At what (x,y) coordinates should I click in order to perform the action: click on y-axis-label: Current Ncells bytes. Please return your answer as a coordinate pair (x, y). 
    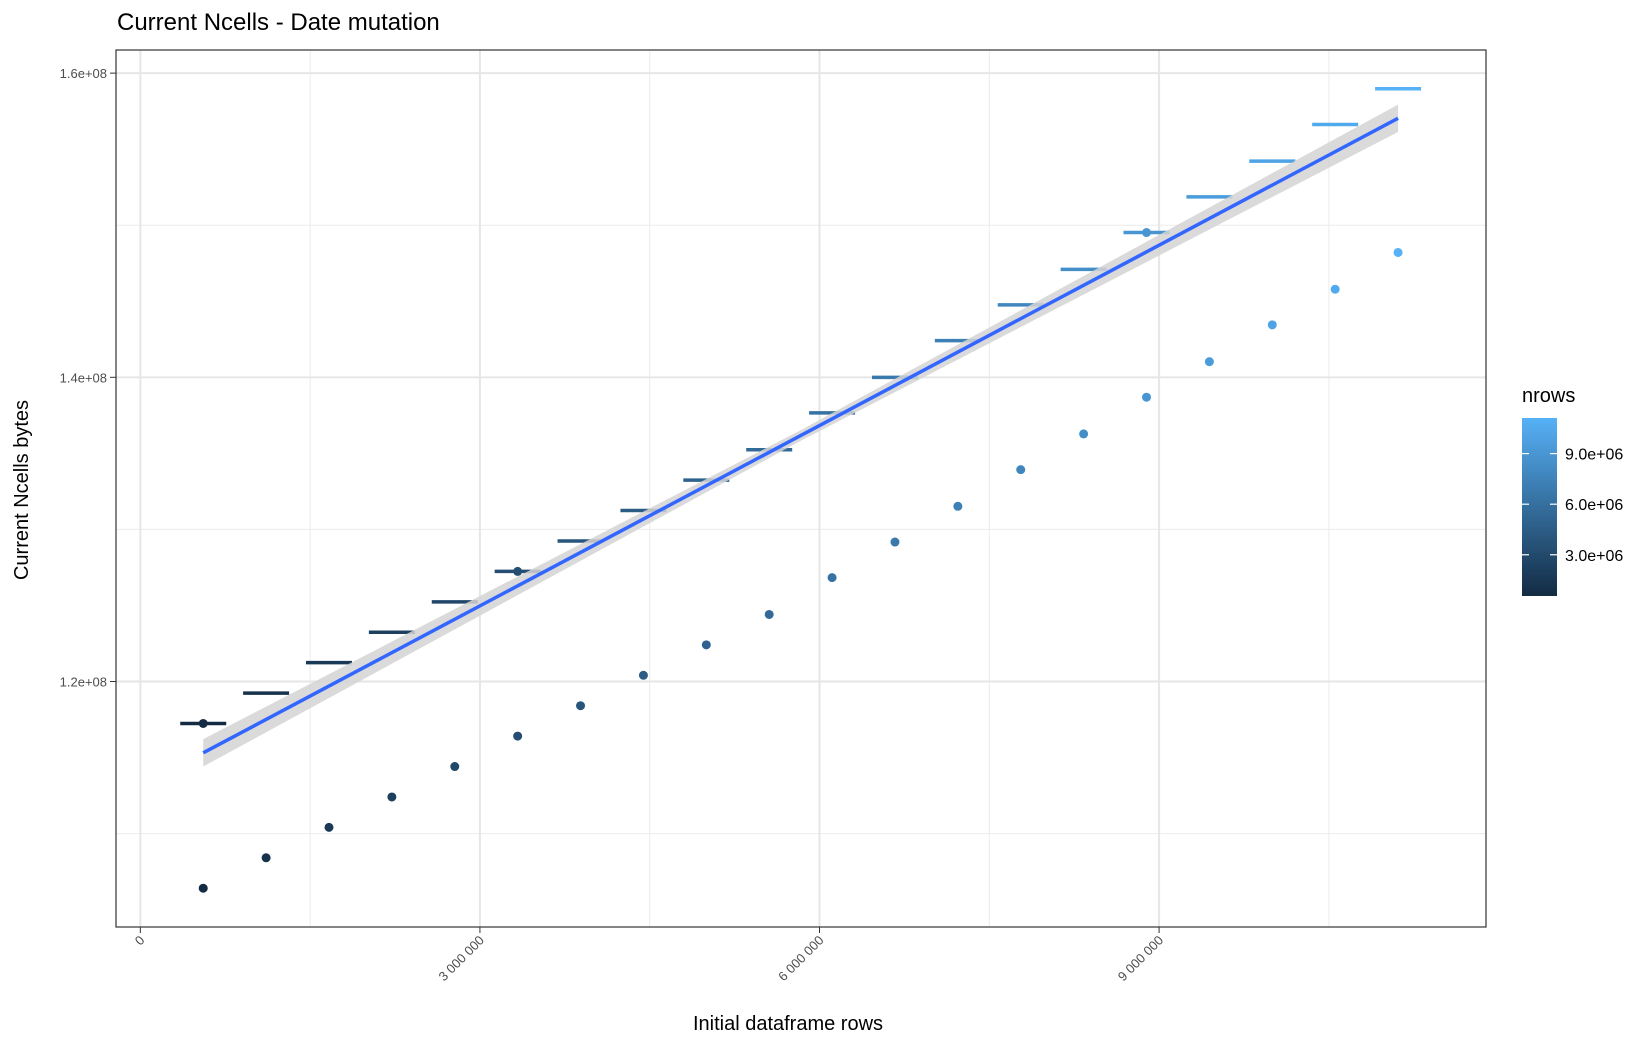
    Looking at the image, I should click on (22, 490).